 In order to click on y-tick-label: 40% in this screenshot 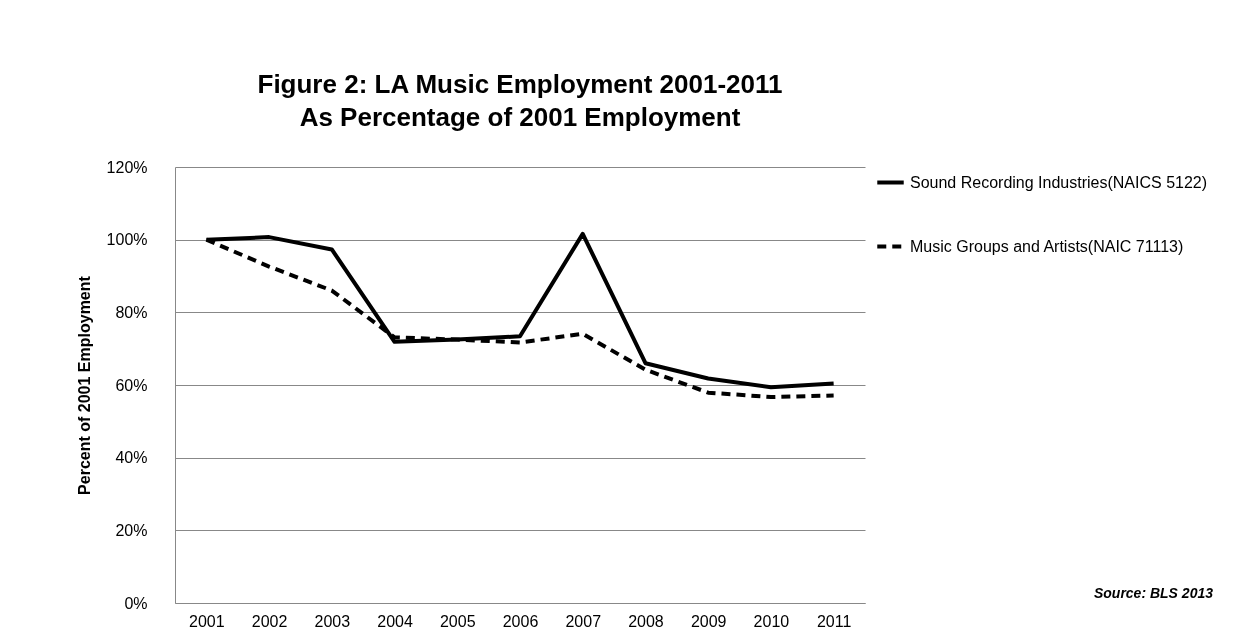, I will do `click(131, 458)`.